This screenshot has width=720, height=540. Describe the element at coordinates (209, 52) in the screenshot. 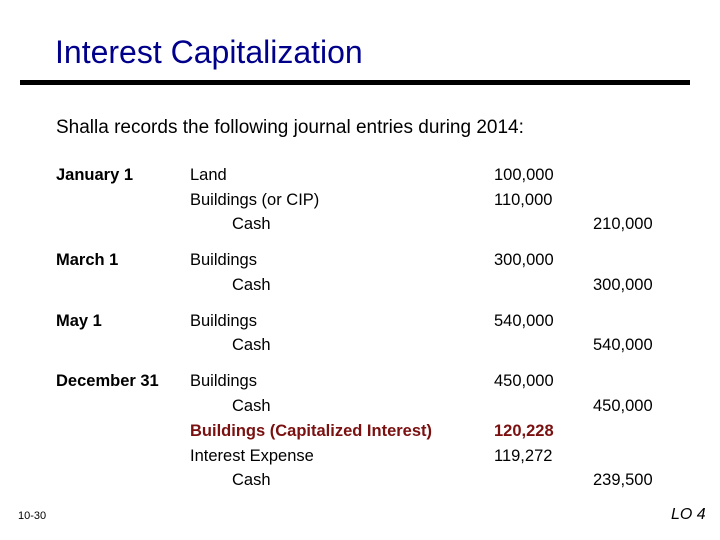

I see `page-title: Interest Capitalization` at that location.